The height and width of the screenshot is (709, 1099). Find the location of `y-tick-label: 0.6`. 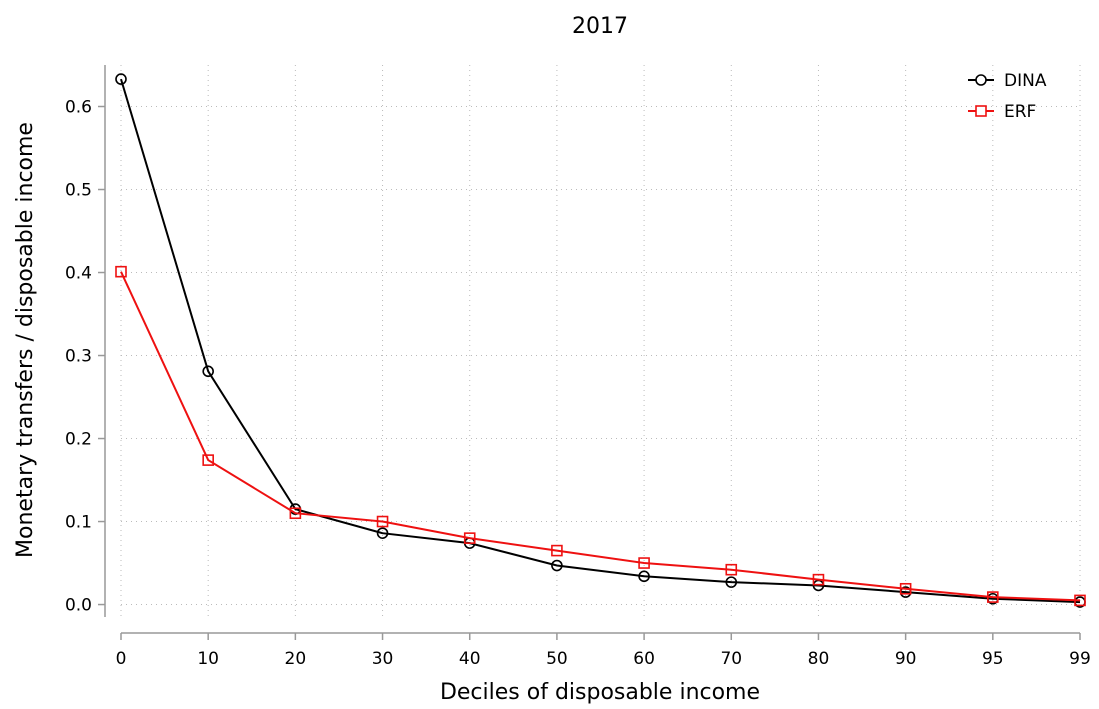

y-tick-label: 0.6 is located at coordinates (78, 108).